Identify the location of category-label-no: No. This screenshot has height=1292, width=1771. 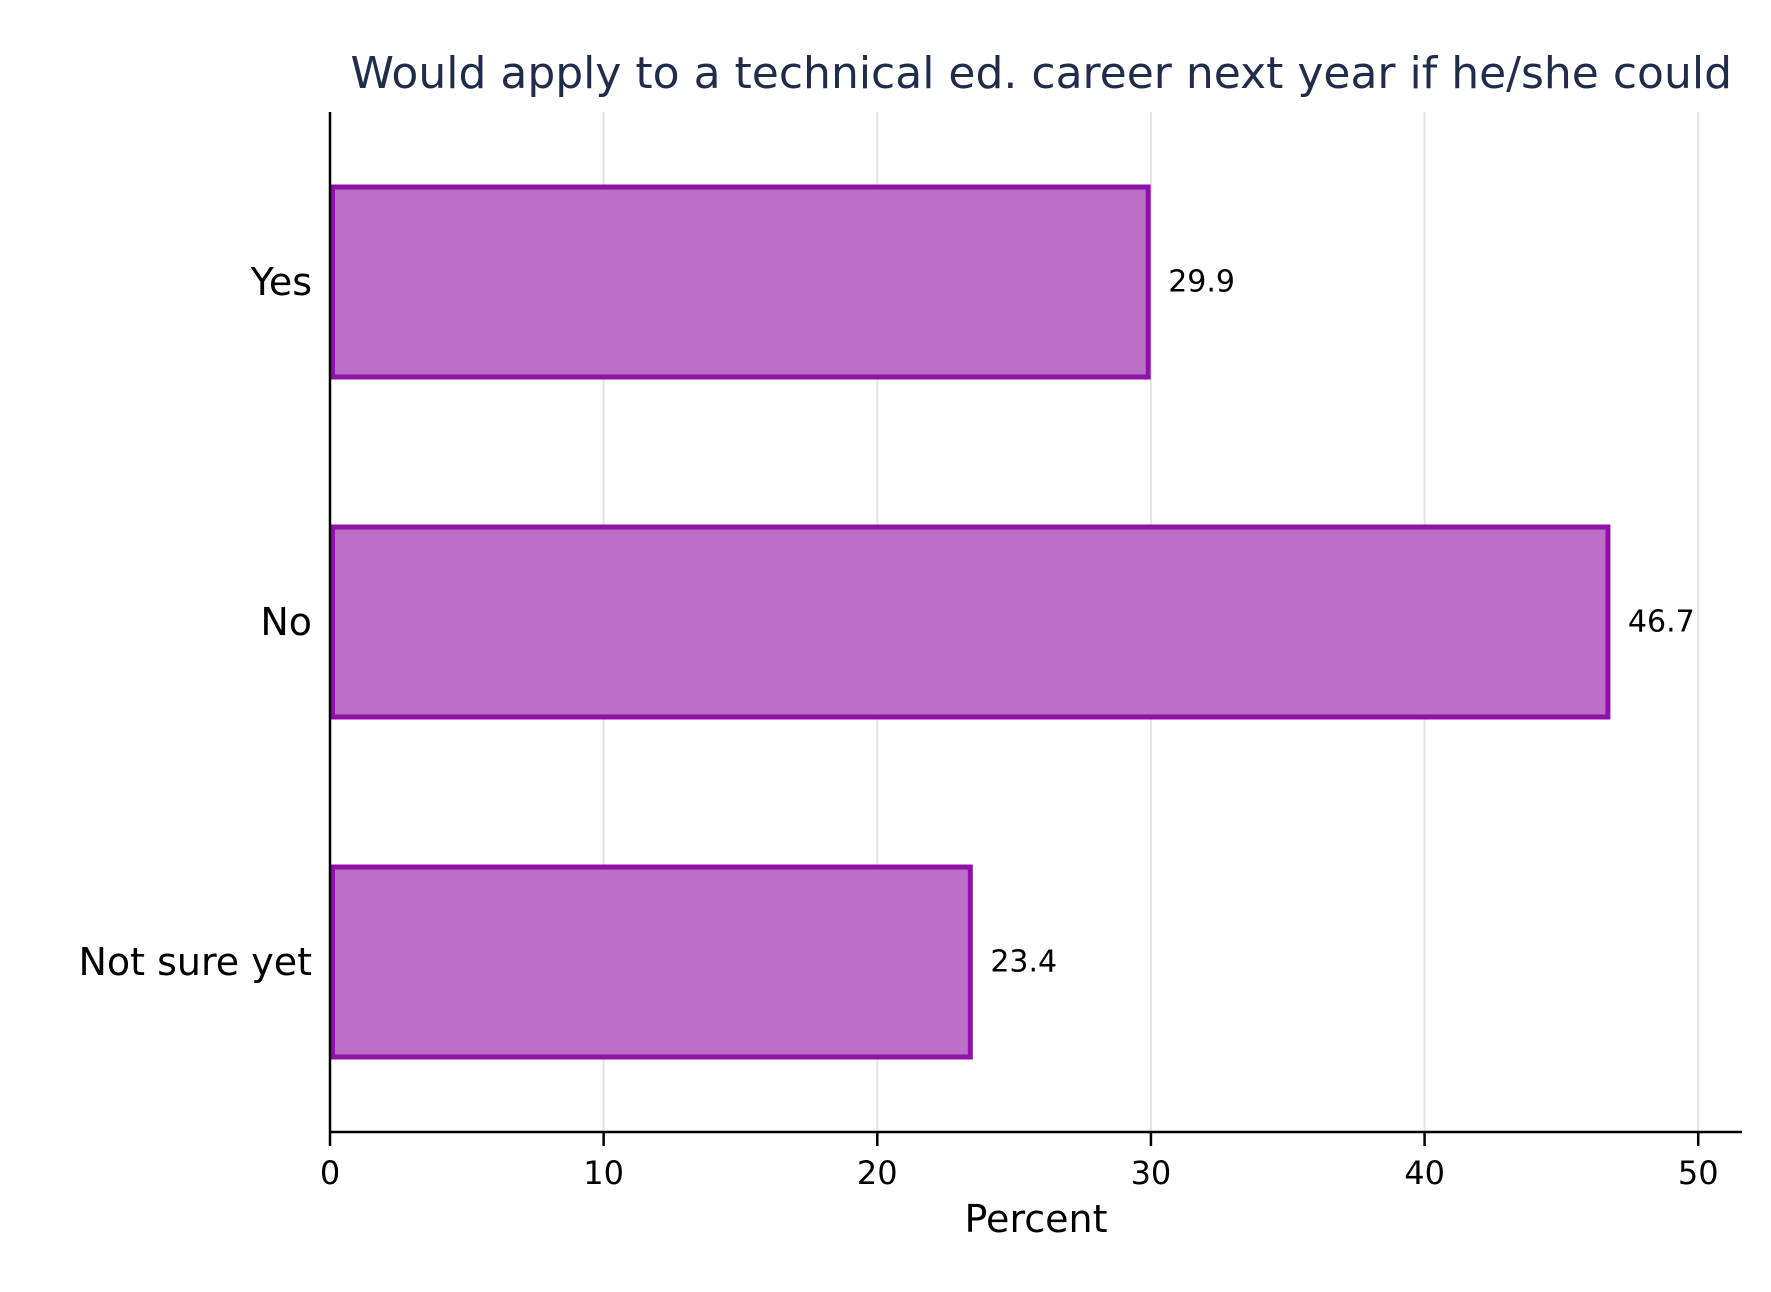
(286, 622).